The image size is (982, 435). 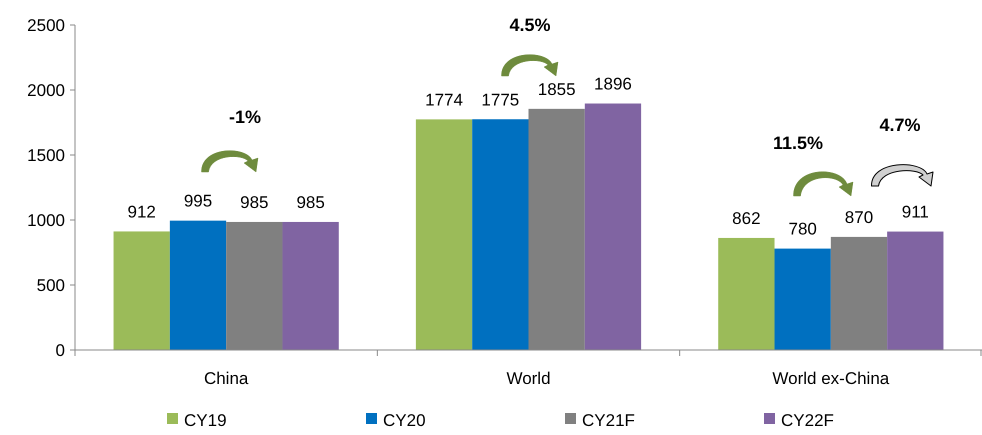 I want to click on y-tick-label: 500, so click(x=50, y=285).